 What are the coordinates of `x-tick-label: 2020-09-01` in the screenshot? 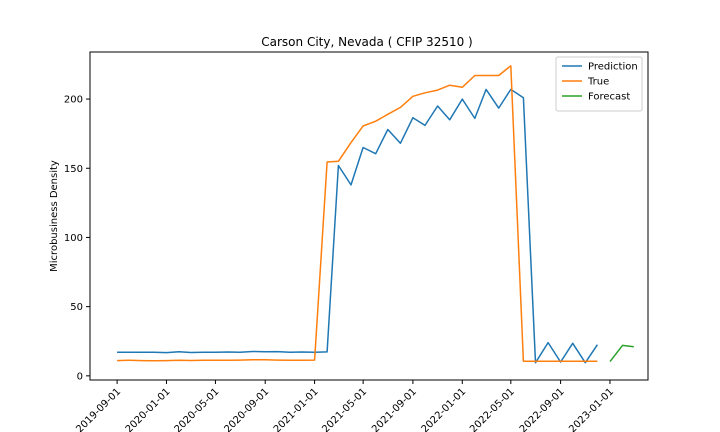 It's located at (246, 409).